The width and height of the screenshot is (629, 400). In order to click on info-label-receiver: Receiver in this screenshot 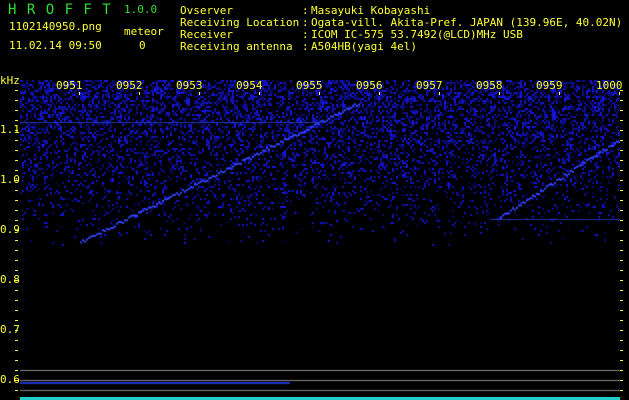, I will do `click(206, 34)`.